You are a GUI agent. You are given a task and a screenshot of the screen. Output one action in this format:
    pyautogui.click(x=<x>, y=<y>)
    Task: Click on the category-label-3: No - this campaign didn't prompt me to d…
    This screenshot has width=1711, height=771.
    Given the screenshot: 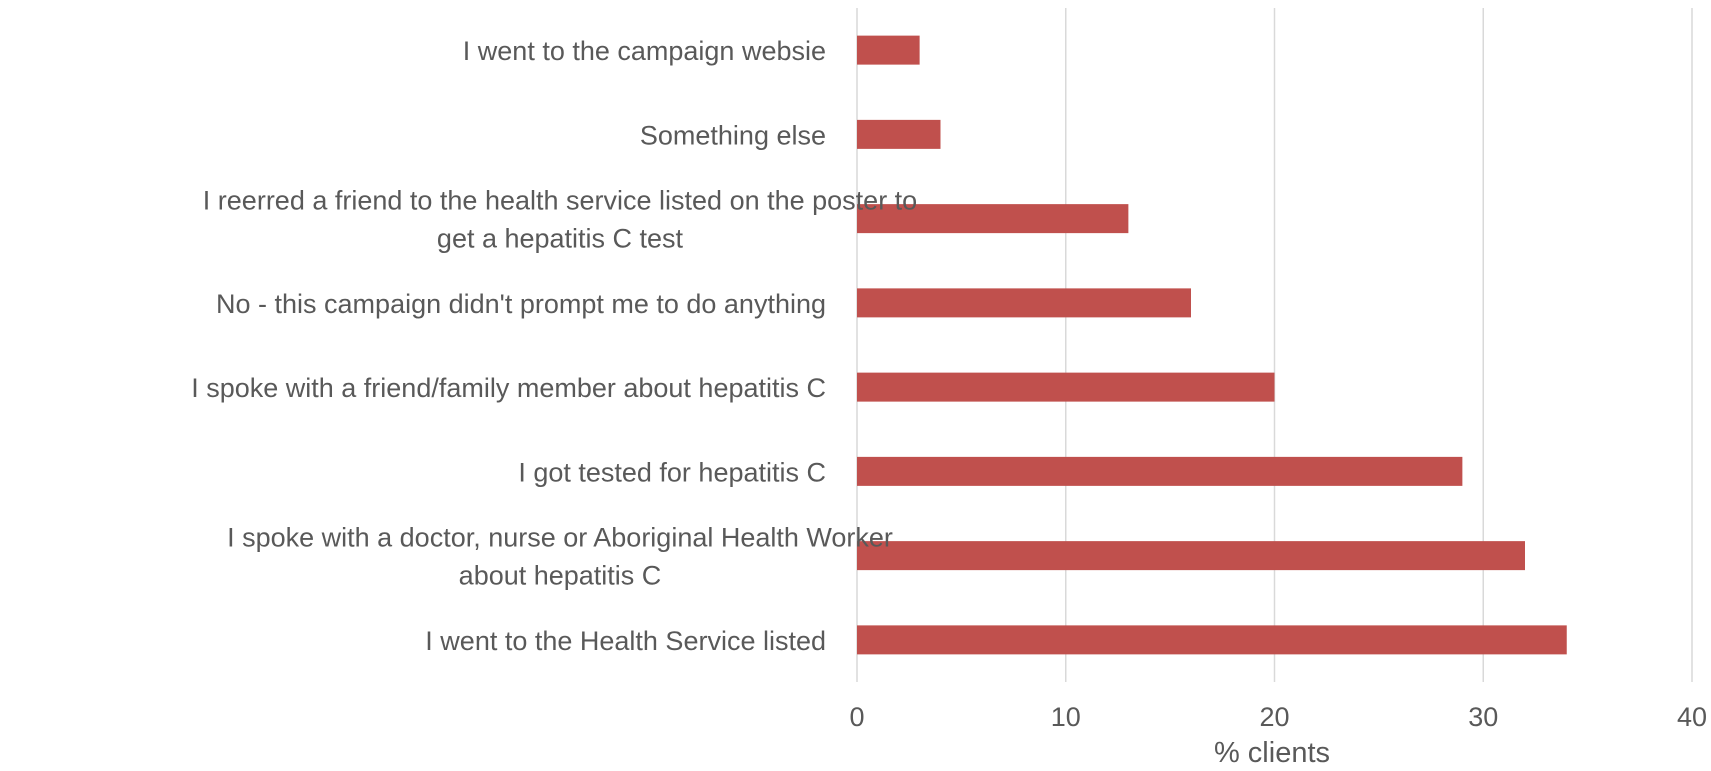 What is the action you would take?
    pyautogui.click(x=521, y=304)
    